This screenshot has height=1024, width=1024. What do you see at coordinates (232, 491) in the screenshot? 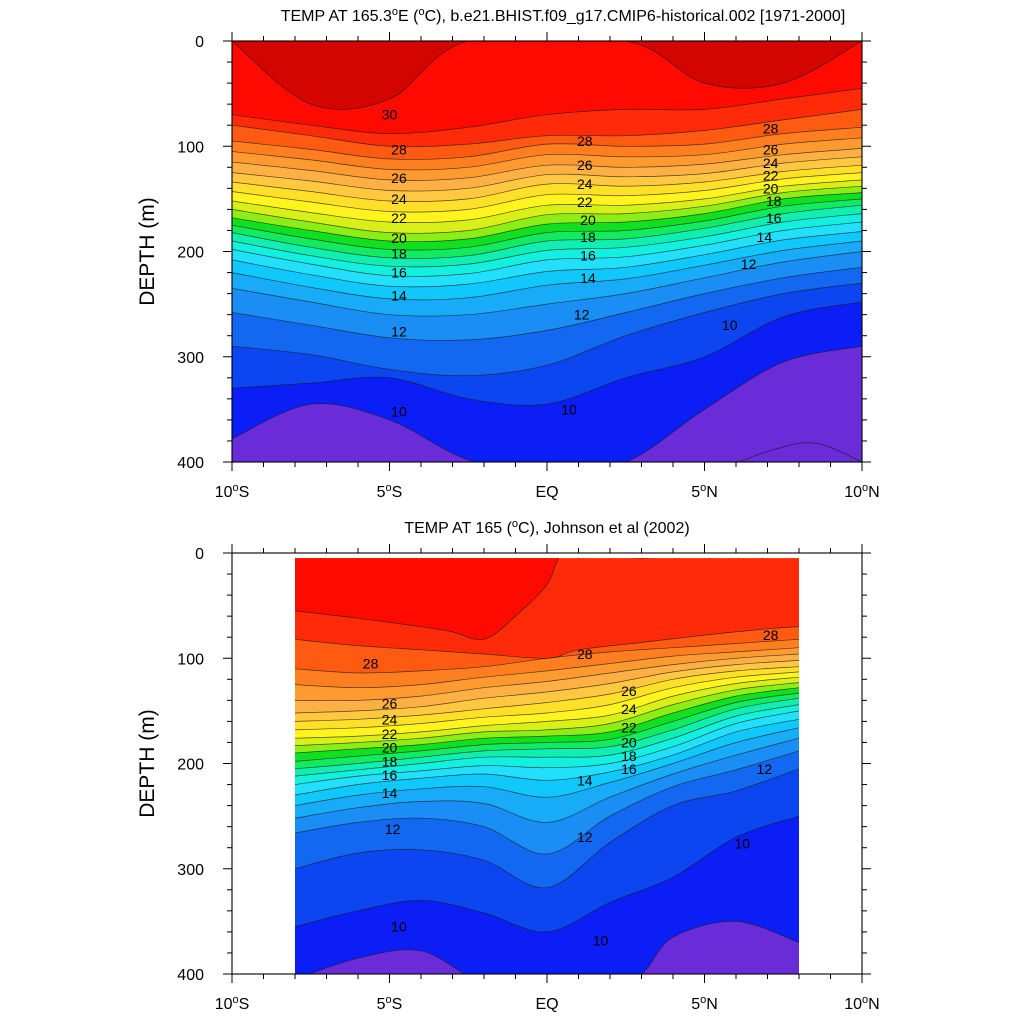
I see `x-tick-label: 10oS` at bounding box center [232, 491].